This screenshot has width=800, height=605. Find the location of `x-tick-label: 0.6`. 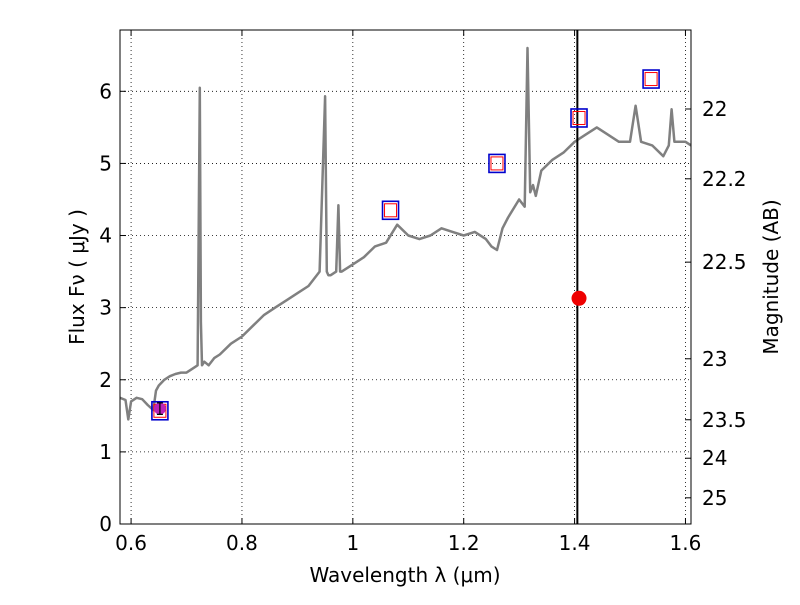

x-tick-label: 0.6 is located at coordinates (131, 543).